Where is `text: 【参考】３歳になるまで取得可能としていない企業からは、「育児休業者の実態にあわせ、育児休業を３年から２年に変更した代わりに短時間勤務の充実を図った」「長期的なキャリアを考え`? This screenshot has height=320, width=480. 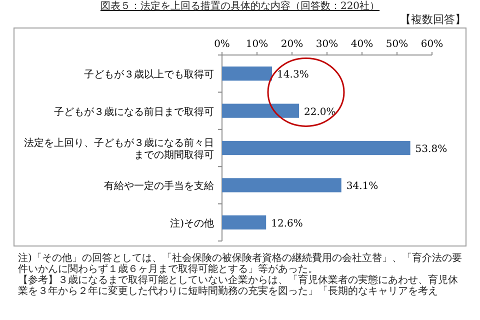
text: 【参考】３歳になるまで取得可能としていない企業からは、「育児休業者の実態にあわせ、育児休業を３年から２年に変更した代わりに短時間勤務の充実を図った」「長期的なキャリアを考え is located at coordinates (238, 286).